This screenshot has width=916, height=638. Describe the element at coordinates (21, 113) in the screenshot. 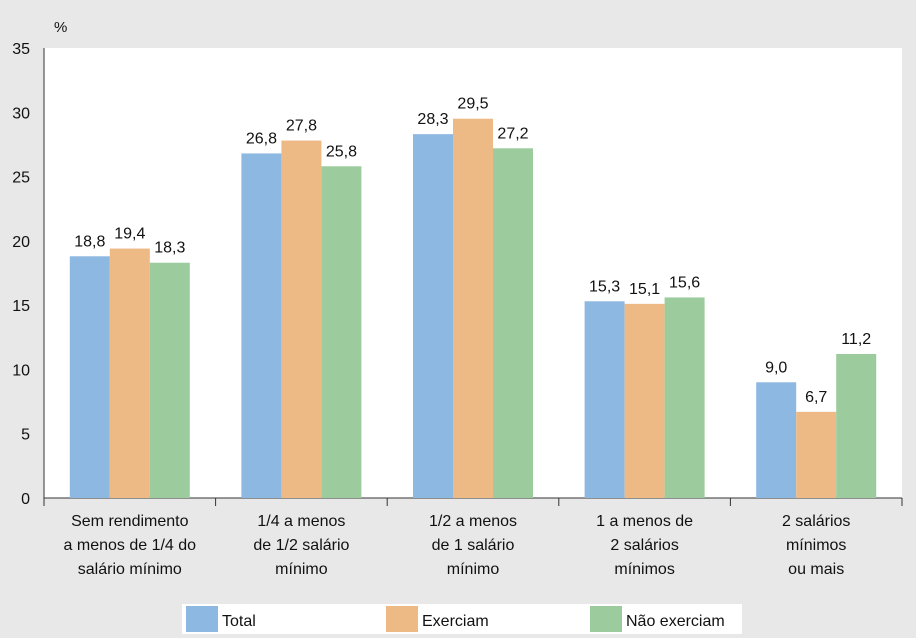

I see `y-tick-label: 30` at that location.